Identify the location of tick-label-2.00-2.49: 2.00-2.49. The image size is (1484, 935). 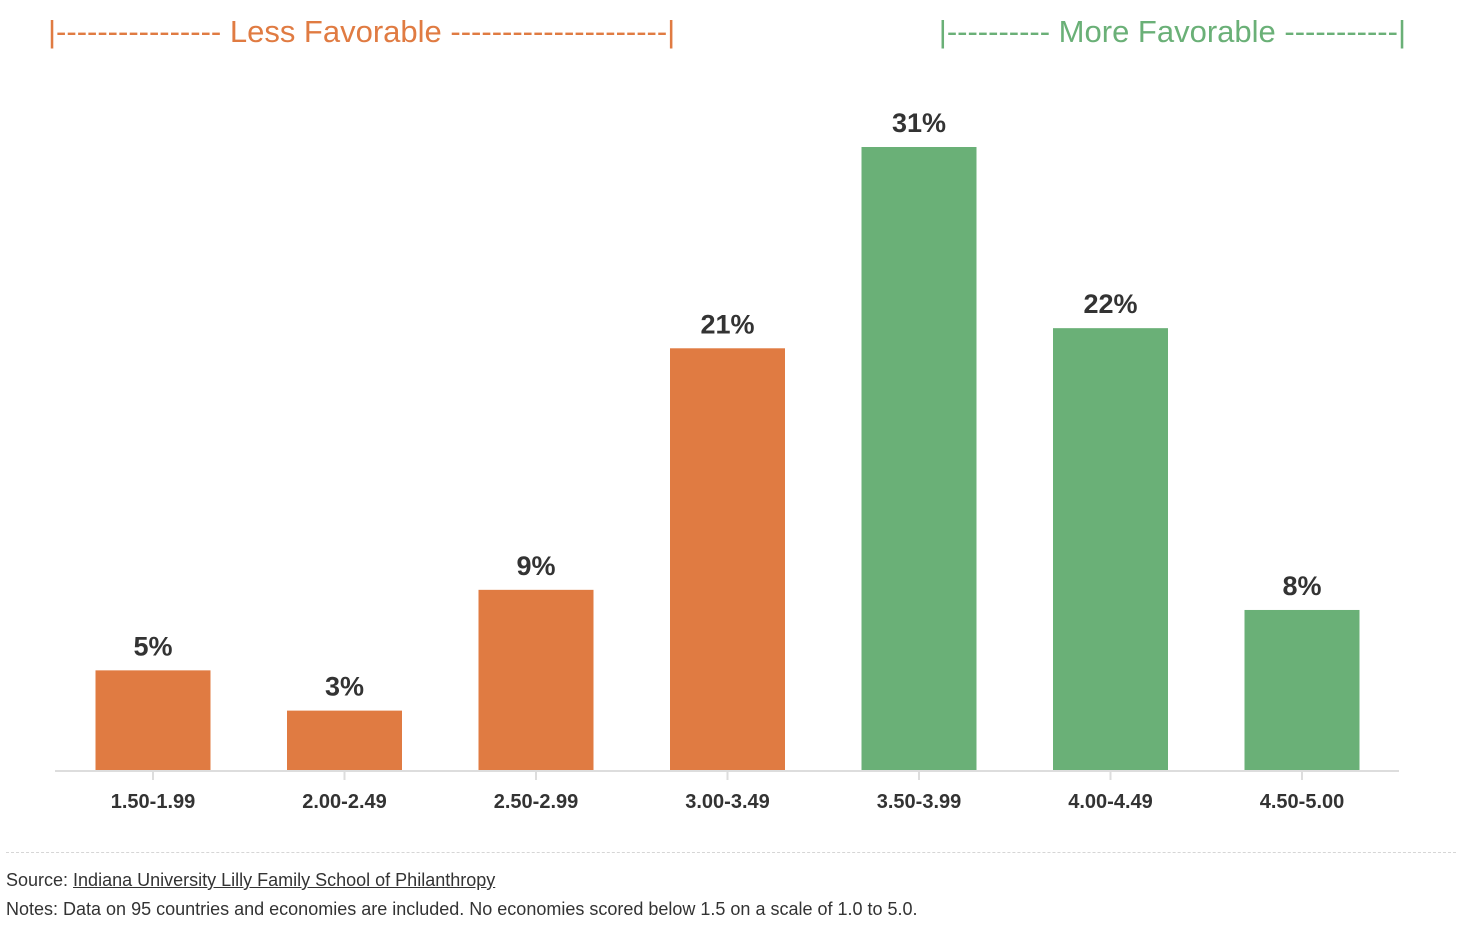
(344, 802).